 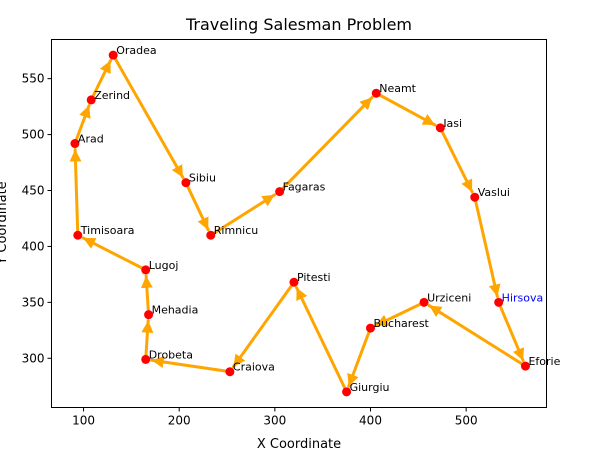 I want to click on city-marker-neamt, so click(x=376, y=93).